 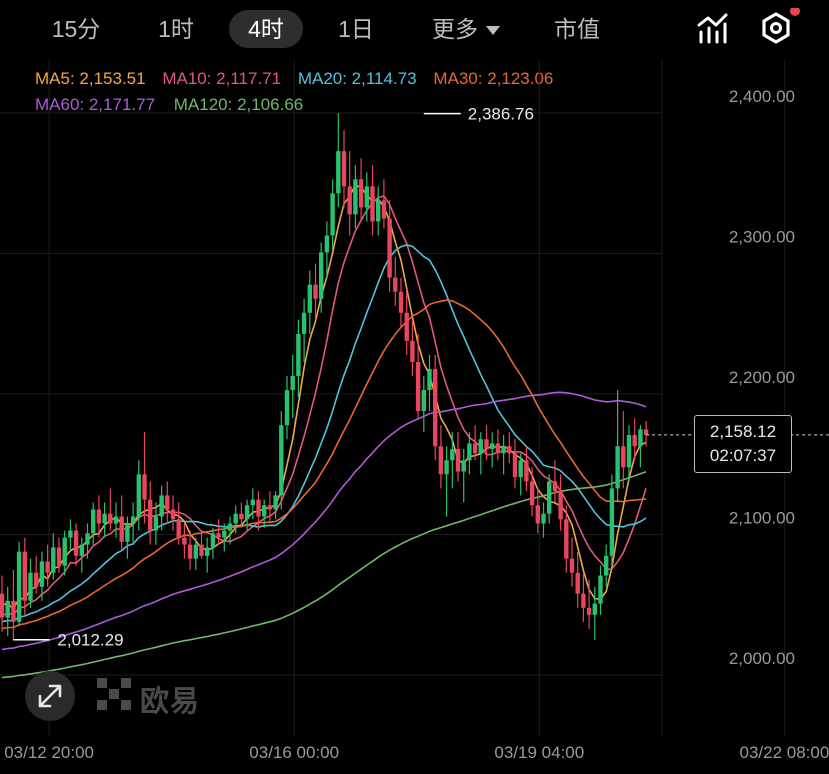 I want to click on x-tick-label: 03/12 20:00, so click(x=49, y=752).